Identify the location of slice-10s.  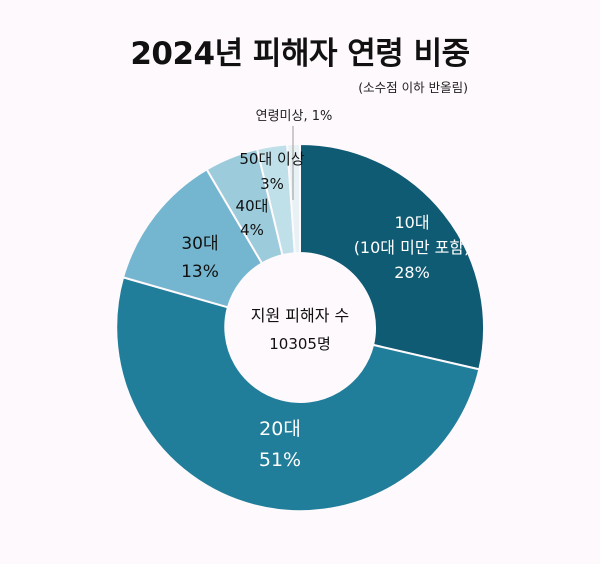
(392, 256).